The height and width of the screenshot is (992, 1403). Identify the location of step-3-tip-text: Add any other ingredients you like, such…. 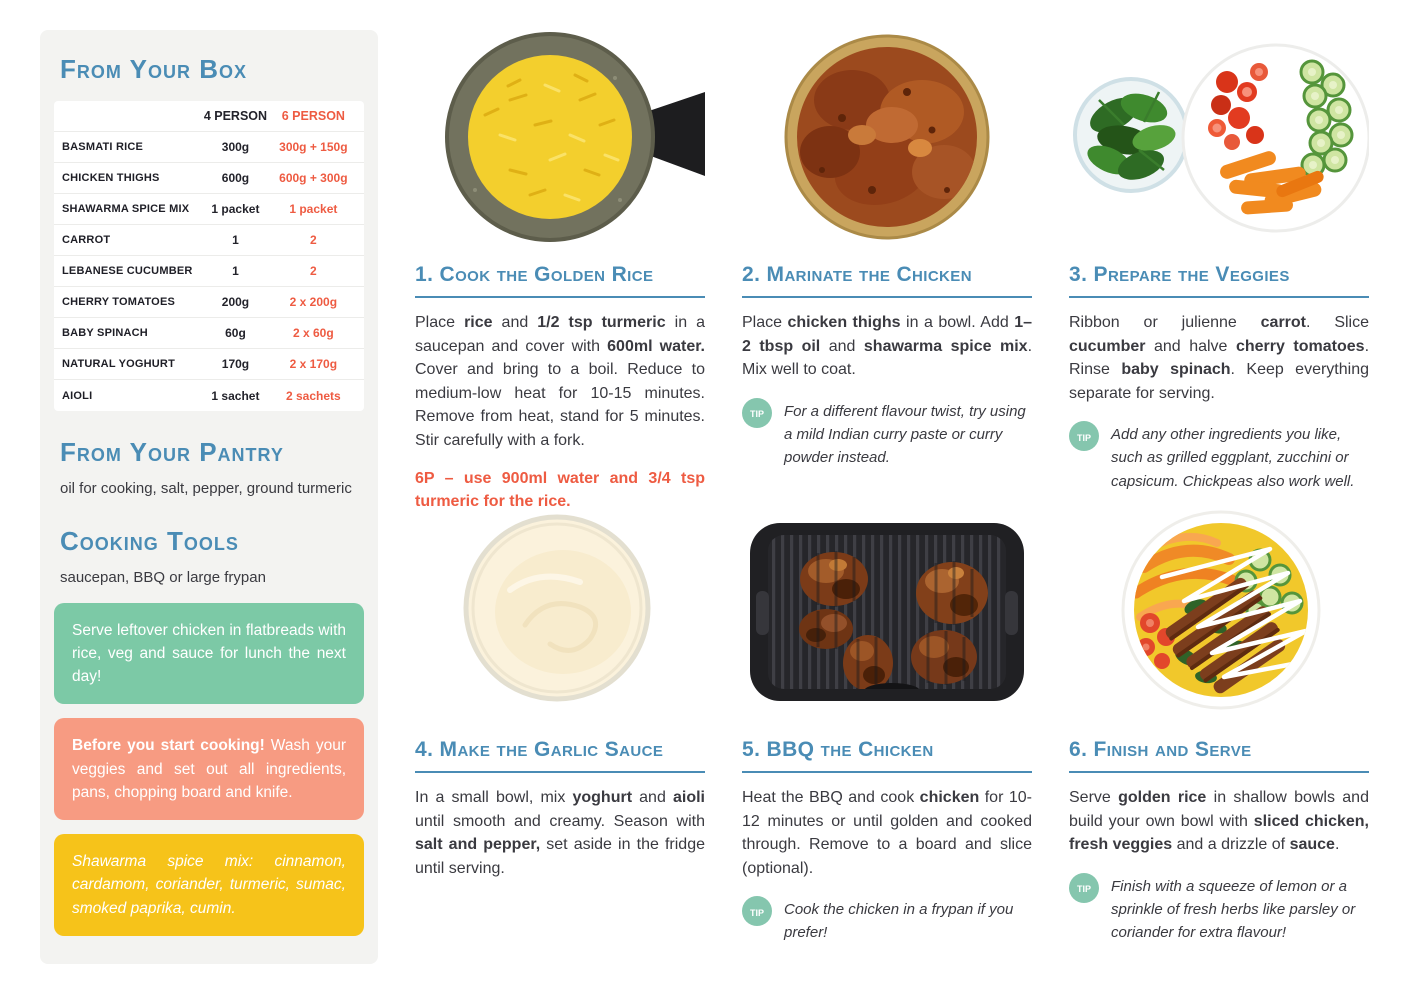
(1233, 458).